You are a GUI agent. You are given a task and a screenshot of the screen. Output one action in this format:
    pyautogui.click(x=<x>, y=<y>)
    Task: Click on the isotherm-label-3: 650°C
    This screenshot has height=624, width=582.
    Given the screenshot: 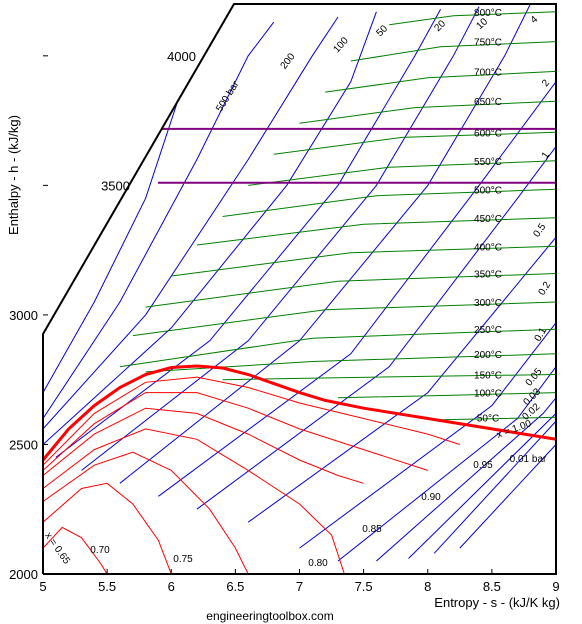 What is the action you would take?
    pyautogui.click(x=488, y=102)
    